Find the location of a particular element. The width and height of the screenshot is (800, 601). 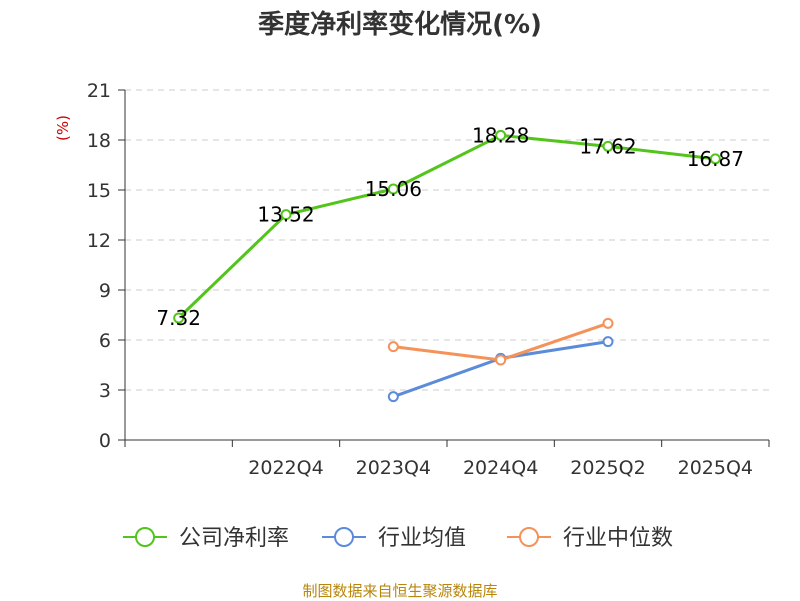

source-note: 制图数据来自恒生聚源数据库 is located at coordinates (400, 591).